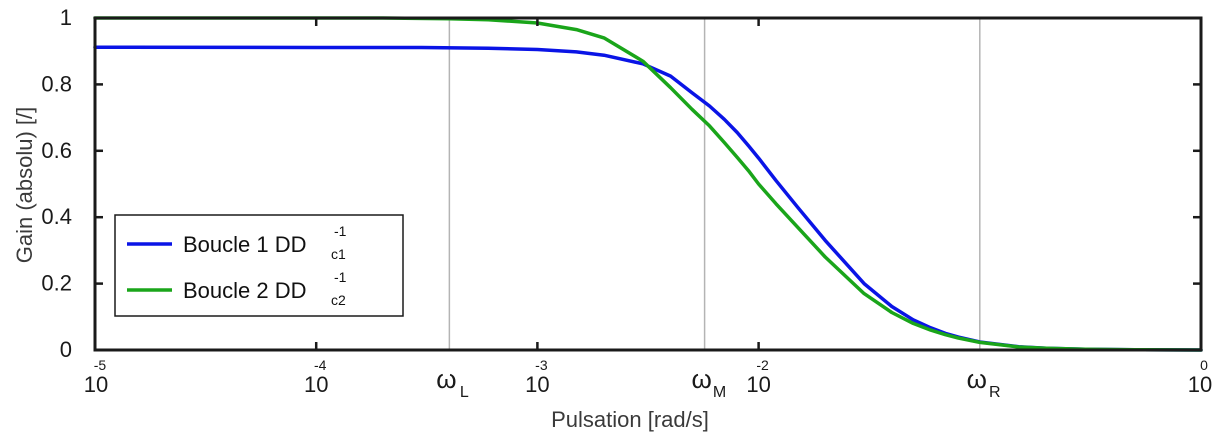 The height and width of the screenshot is (432, 1225). I want to click on legend-label-sub-1: c1, so click(338, 254).